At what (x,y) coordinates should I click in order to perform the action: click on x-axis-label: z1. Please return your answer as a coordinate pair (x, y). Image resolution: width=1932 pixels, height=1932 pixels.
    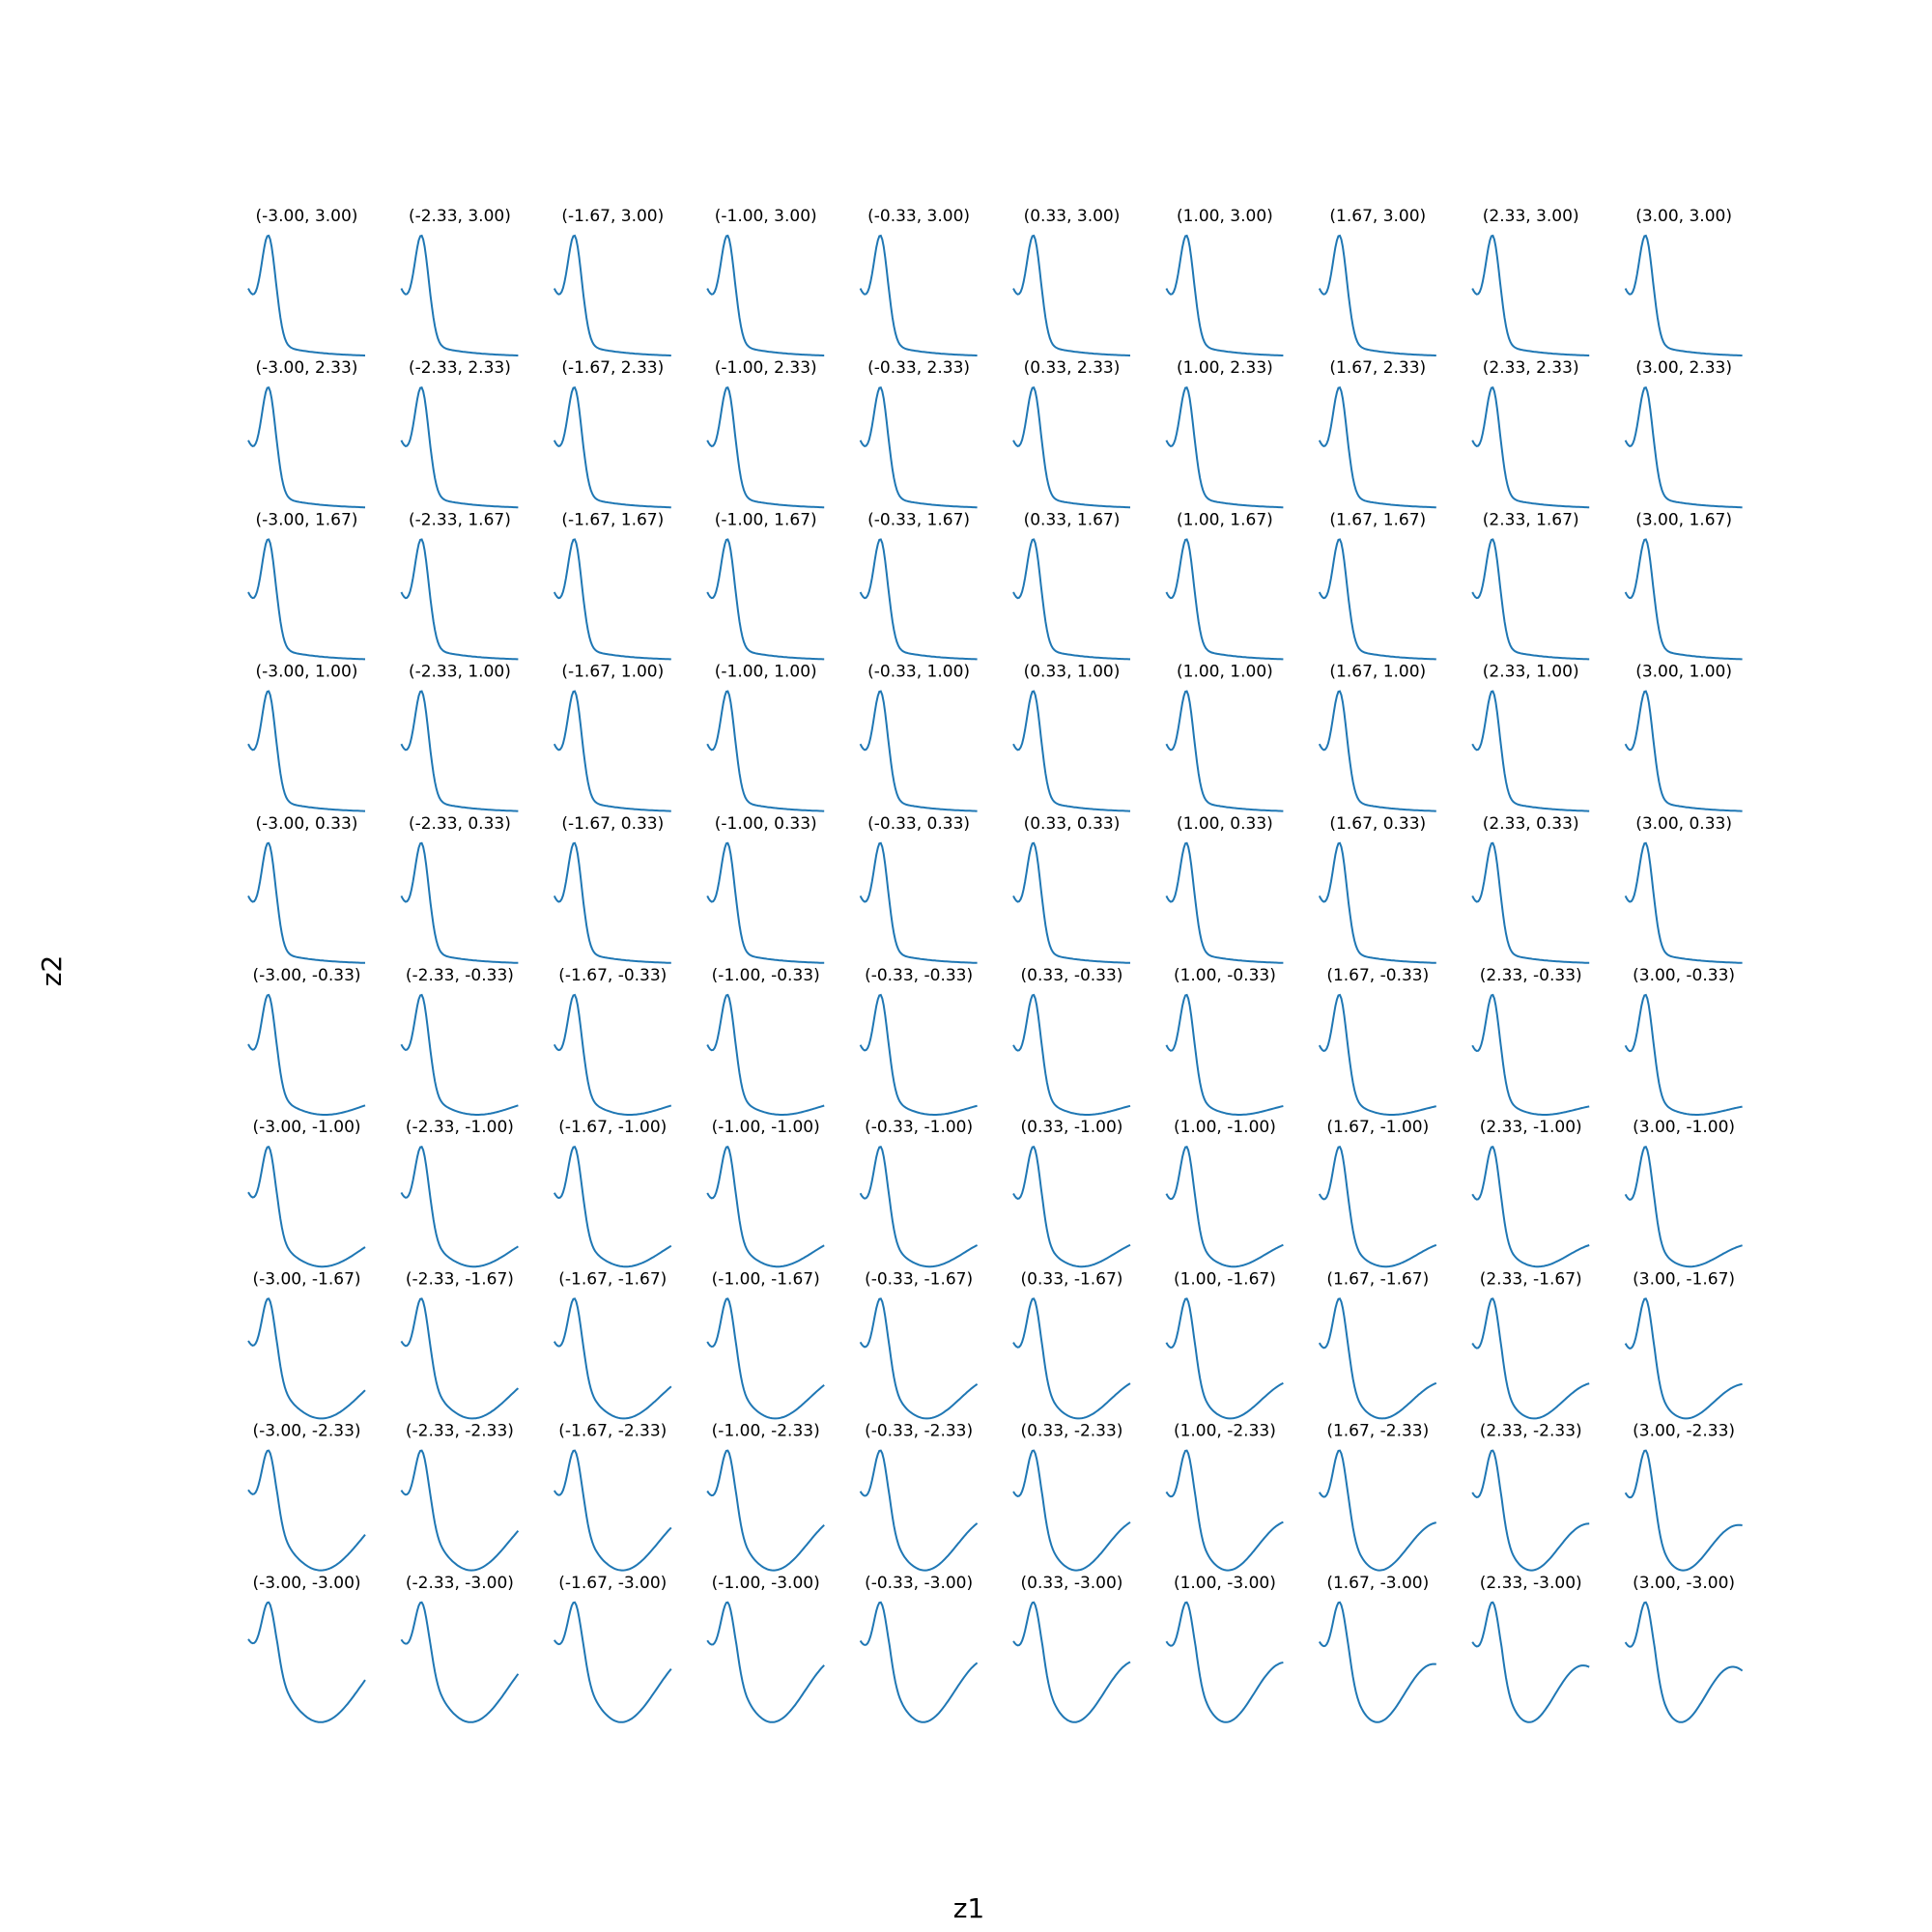
    Looking at the image, I should click on (969, 1908).